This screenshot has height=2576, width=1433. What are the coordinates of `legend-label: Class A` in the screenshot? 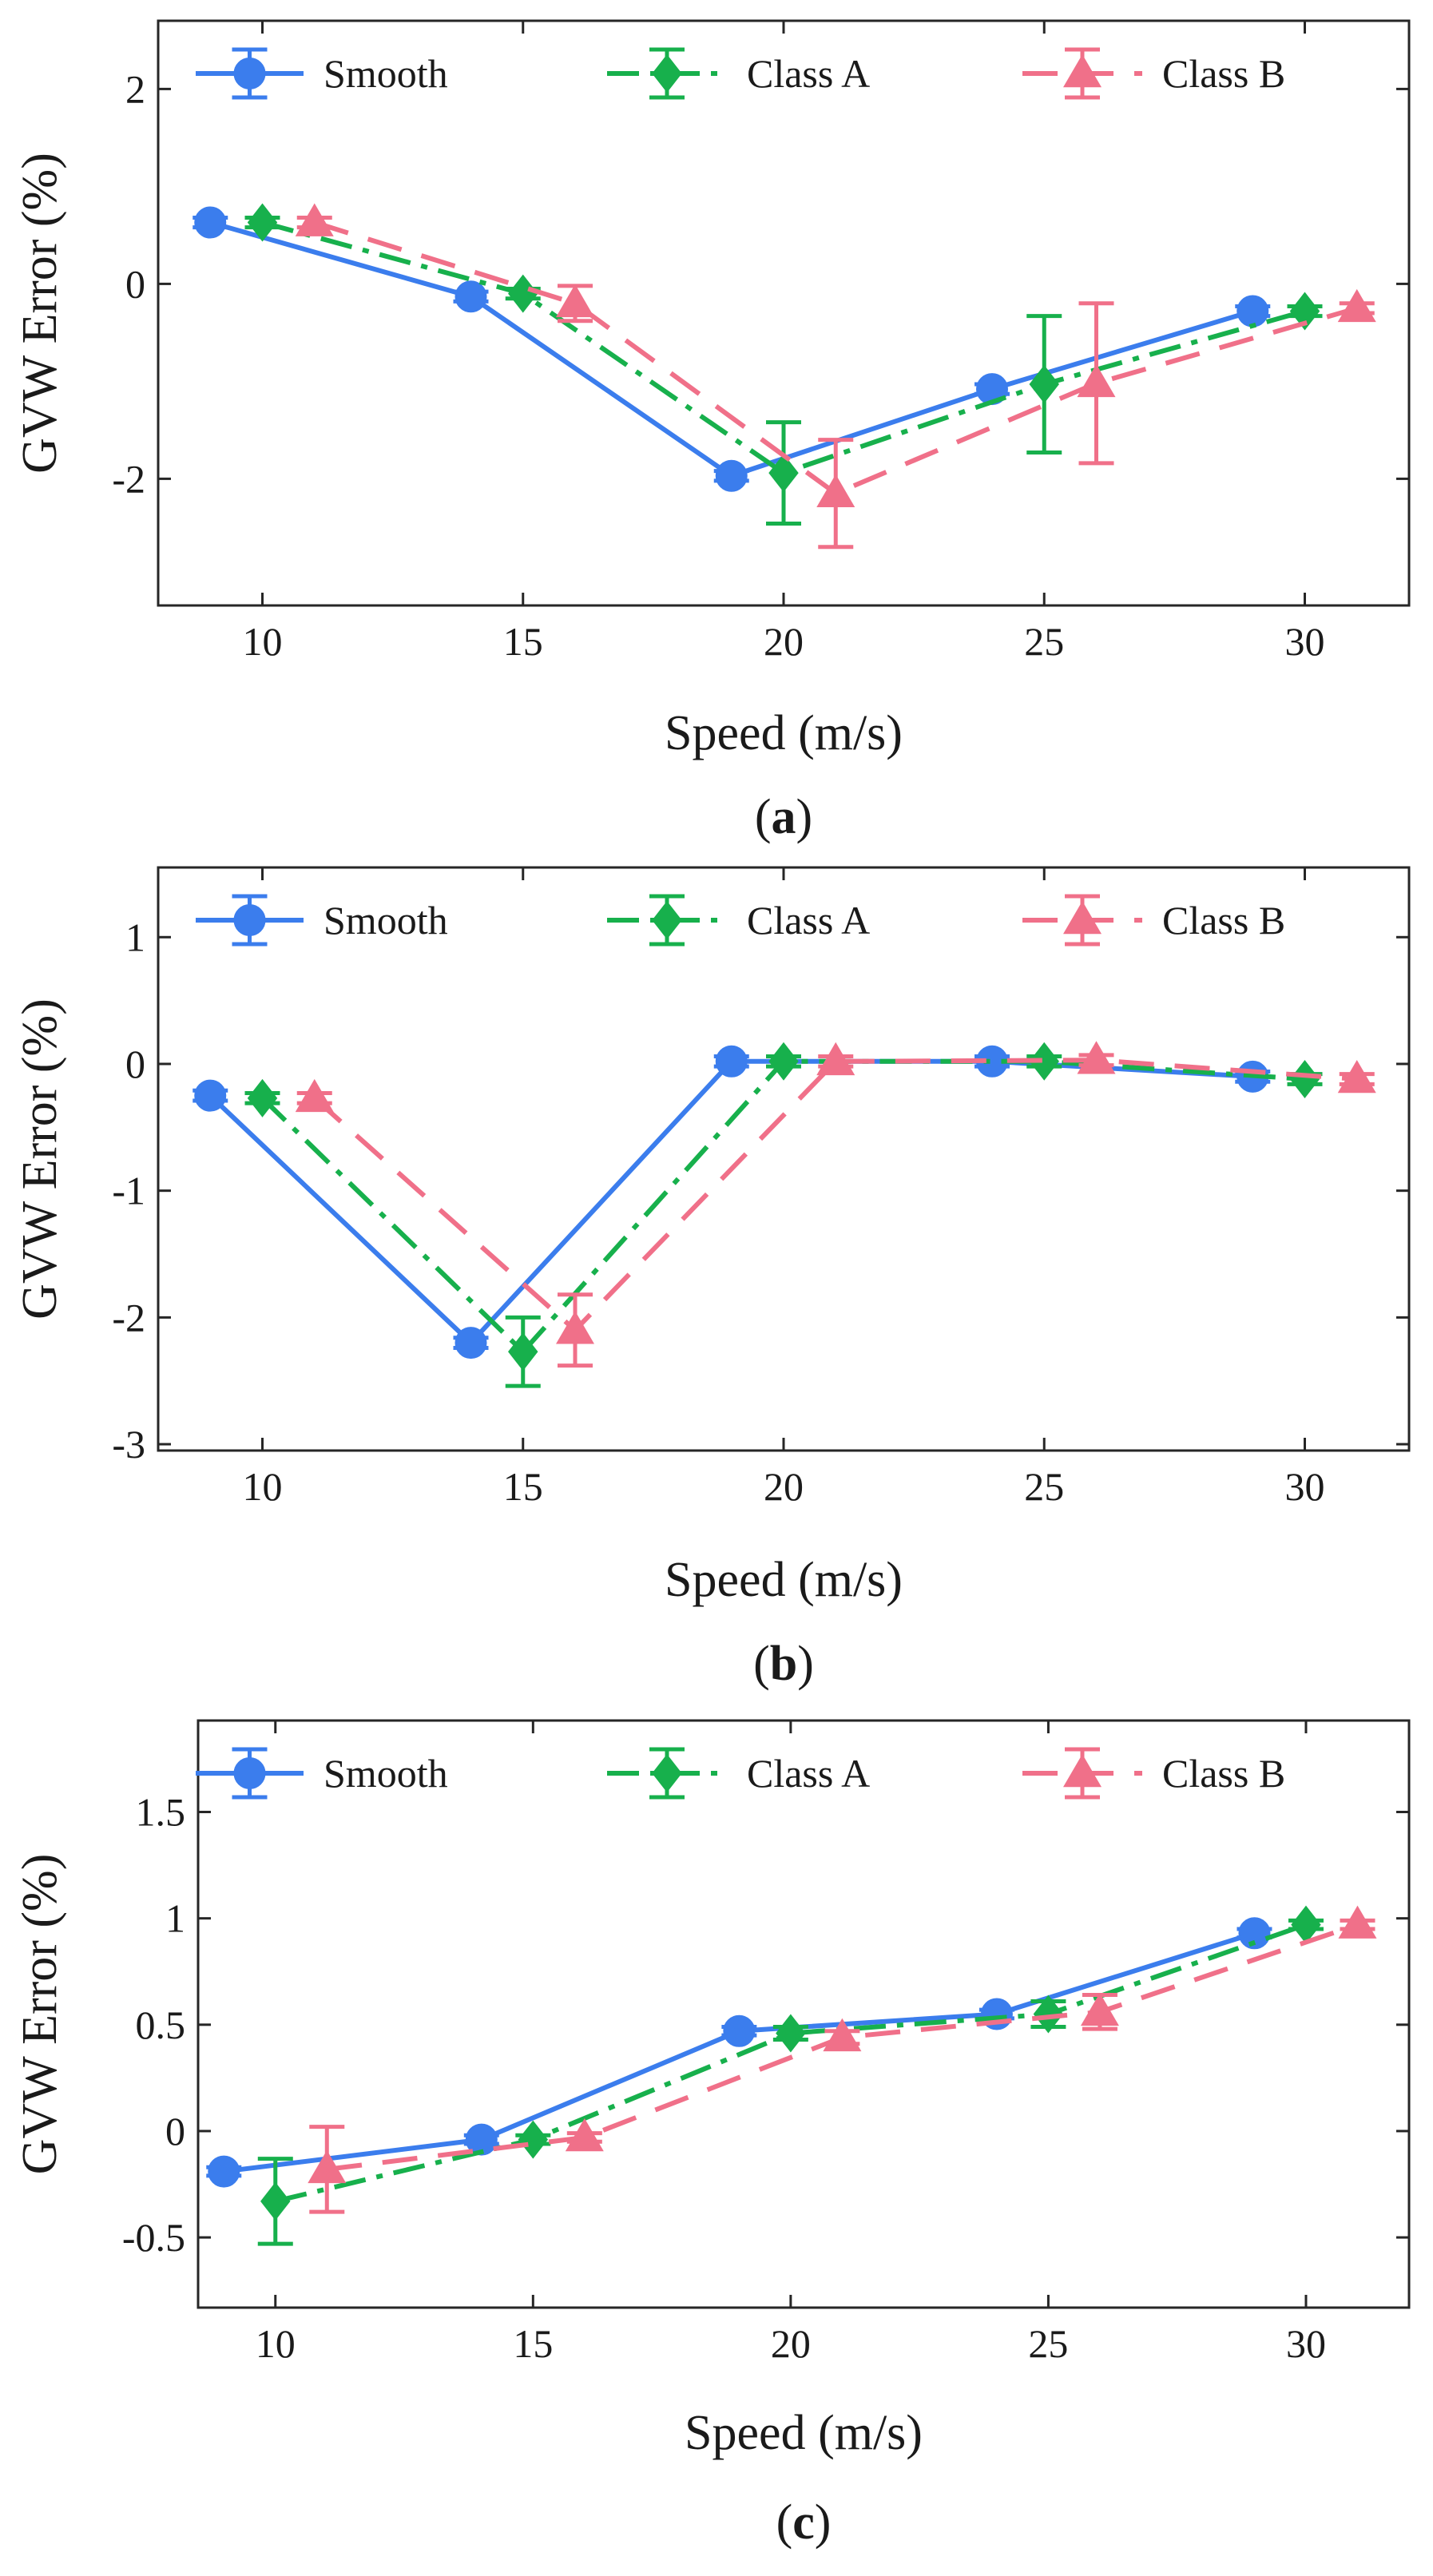 It's located at (808, 1774).